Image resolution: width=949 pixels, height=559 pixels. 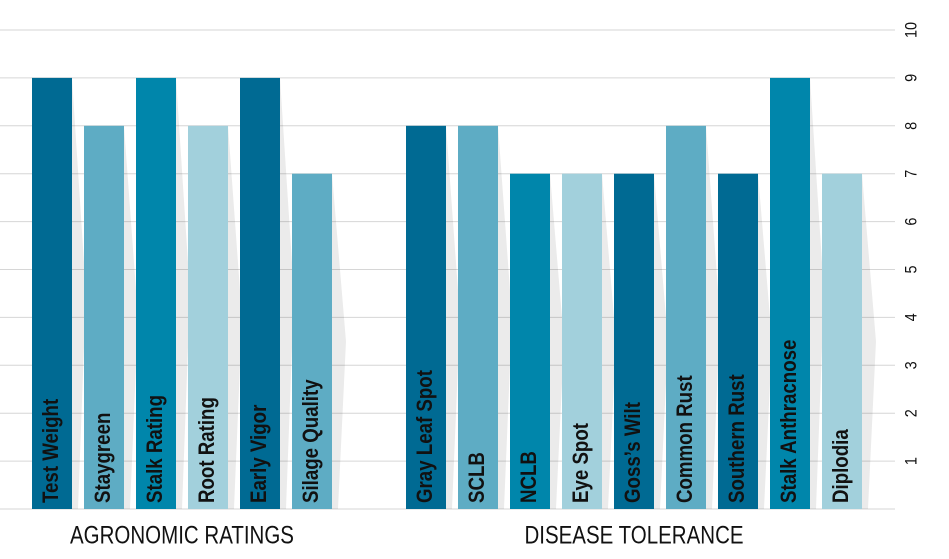 What do you see at coordinates (841, 466) in the screenshot?
I see `category-label: Diplodia` at bounding box center [841, 466].